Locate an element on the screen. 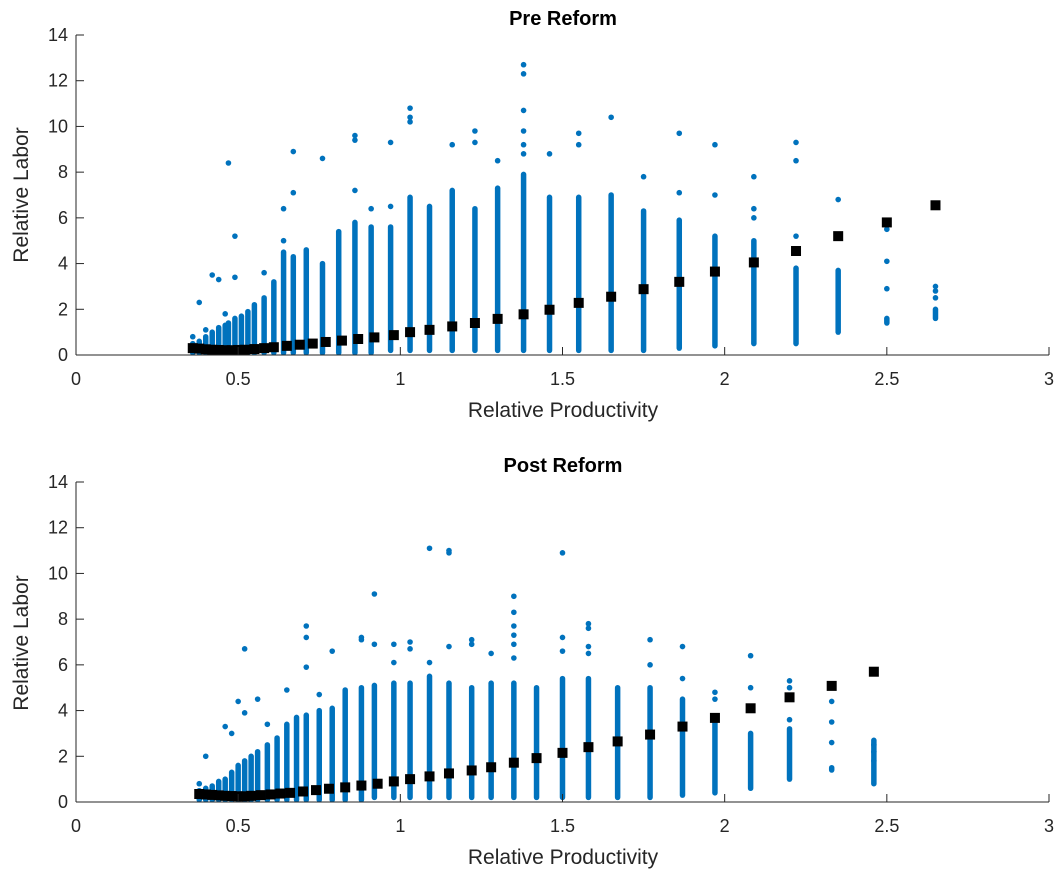 This screenshot has width=1058, height=873. x-tick-label: 2 is located at coordinates (725, 379).